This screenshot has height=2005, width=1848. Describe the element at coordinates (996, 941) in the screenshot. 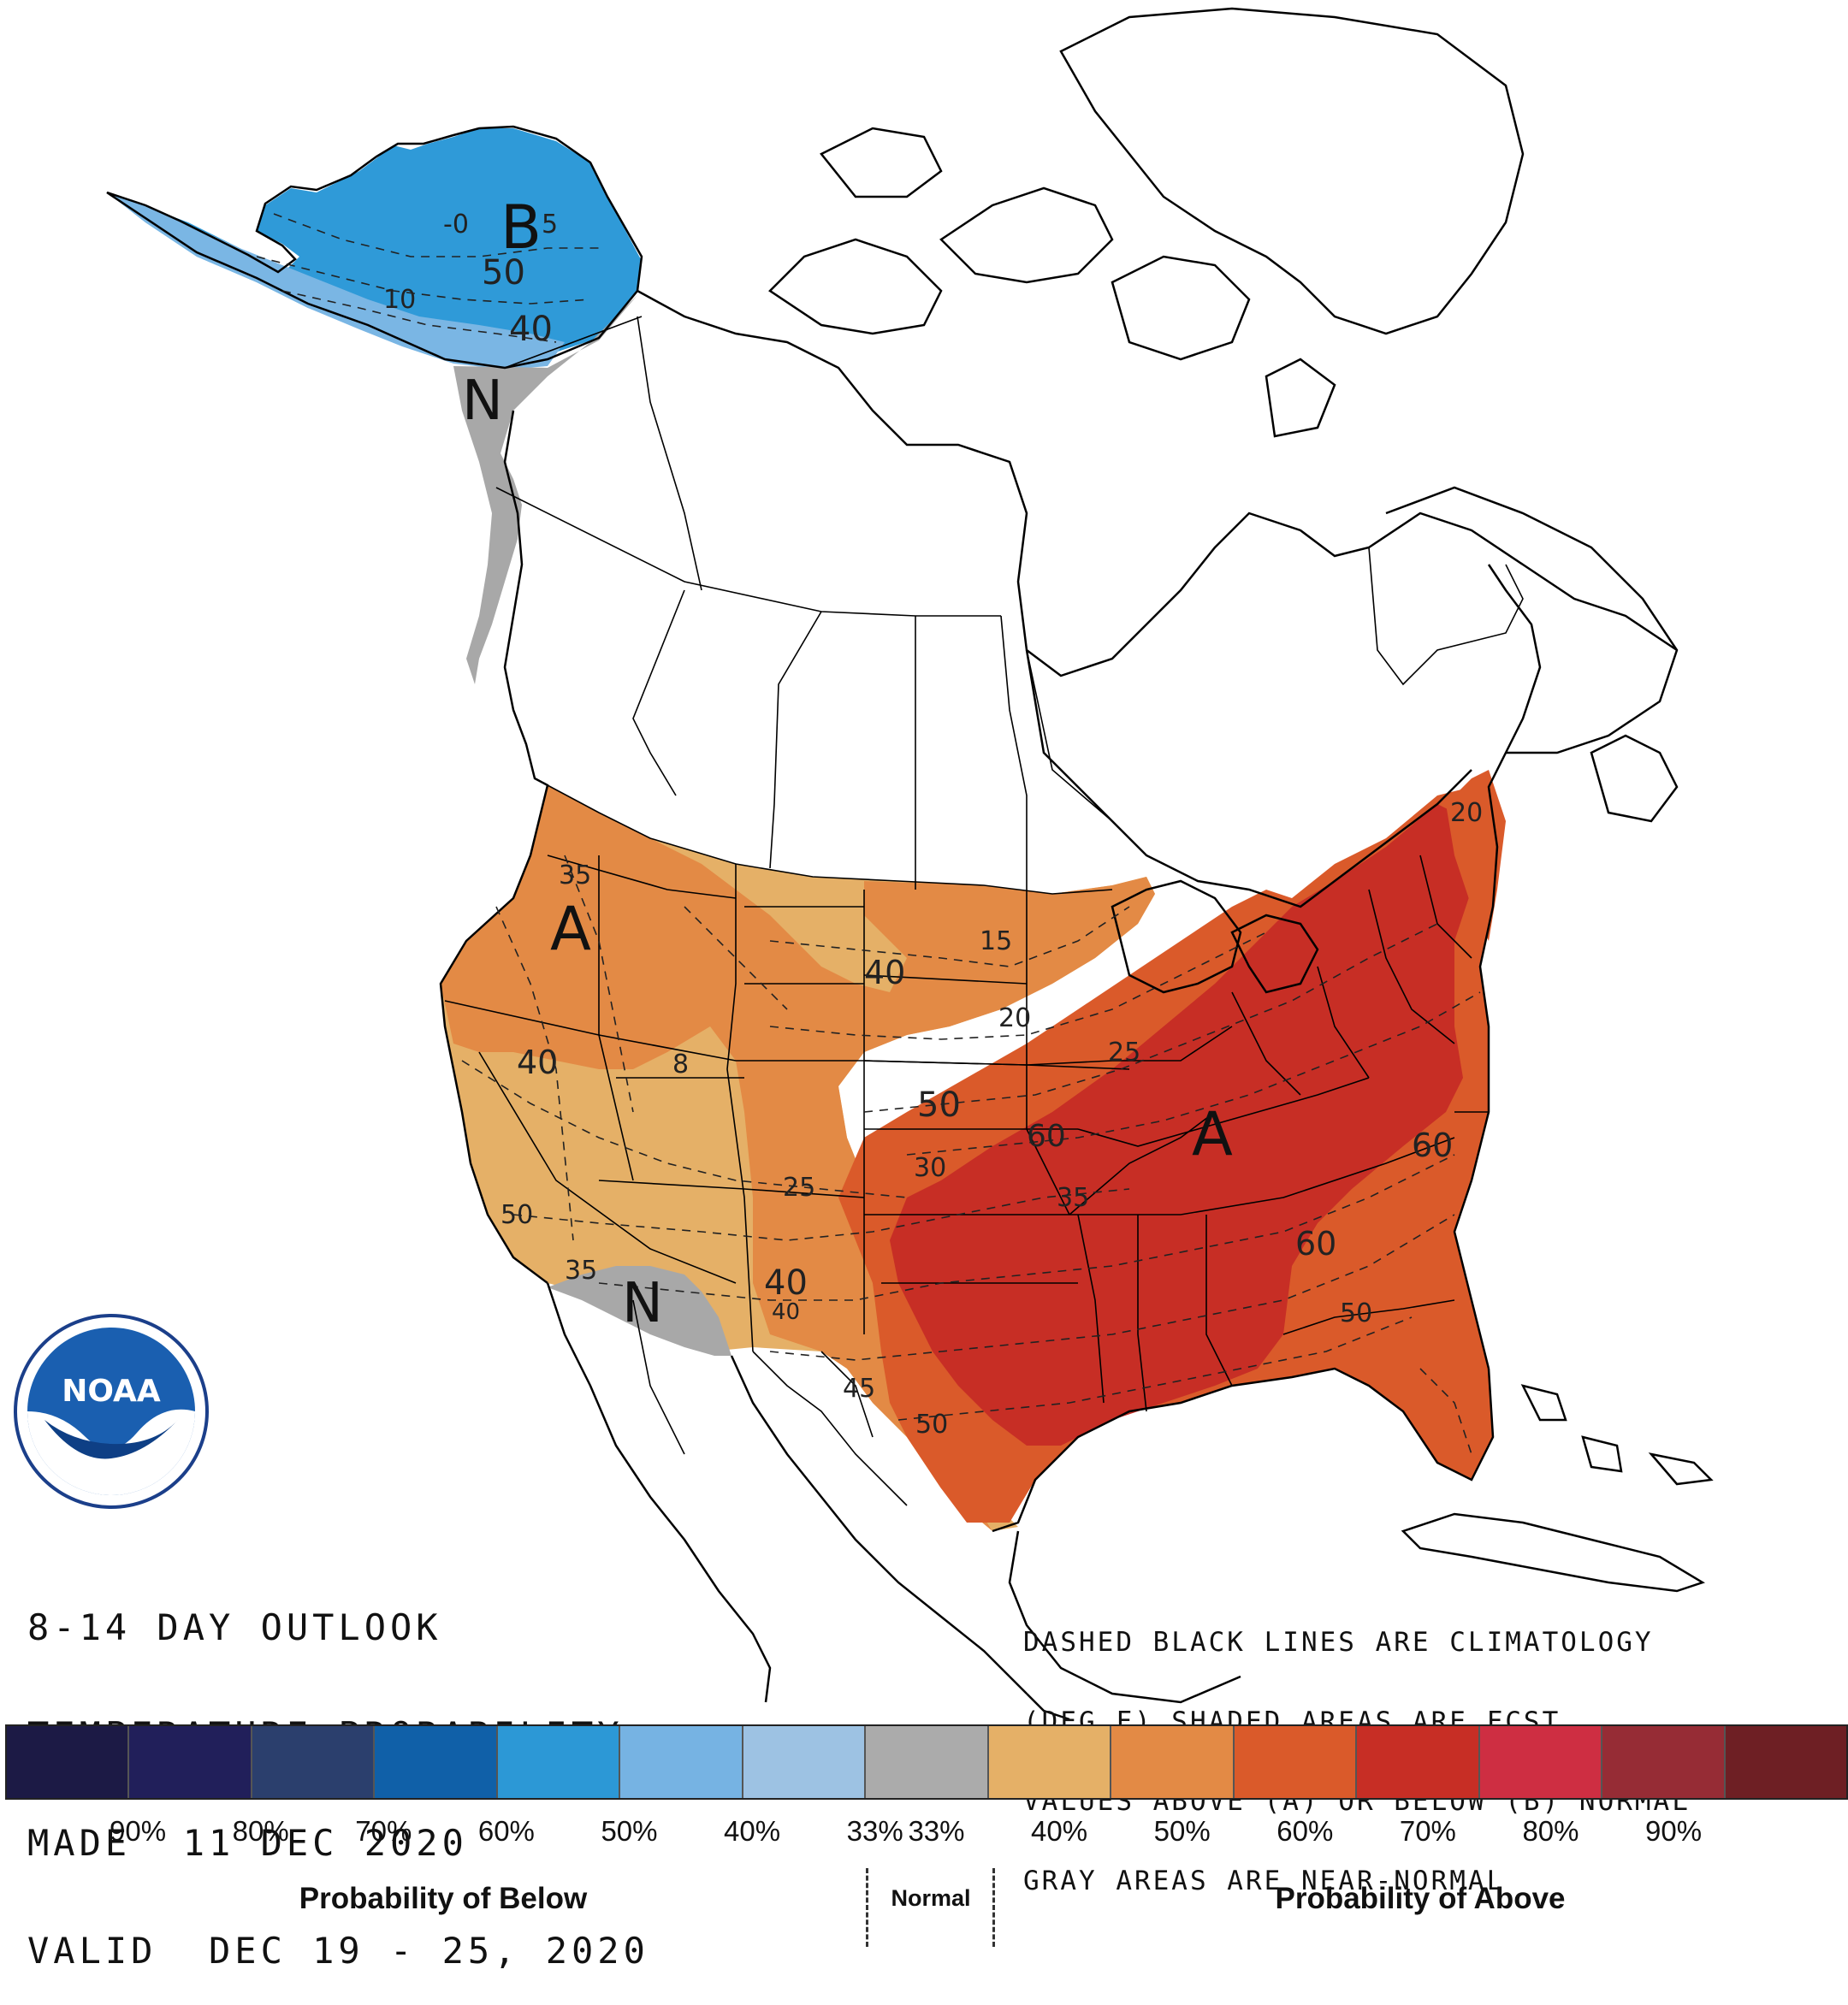

I see `climatology-label: 15` at that location.